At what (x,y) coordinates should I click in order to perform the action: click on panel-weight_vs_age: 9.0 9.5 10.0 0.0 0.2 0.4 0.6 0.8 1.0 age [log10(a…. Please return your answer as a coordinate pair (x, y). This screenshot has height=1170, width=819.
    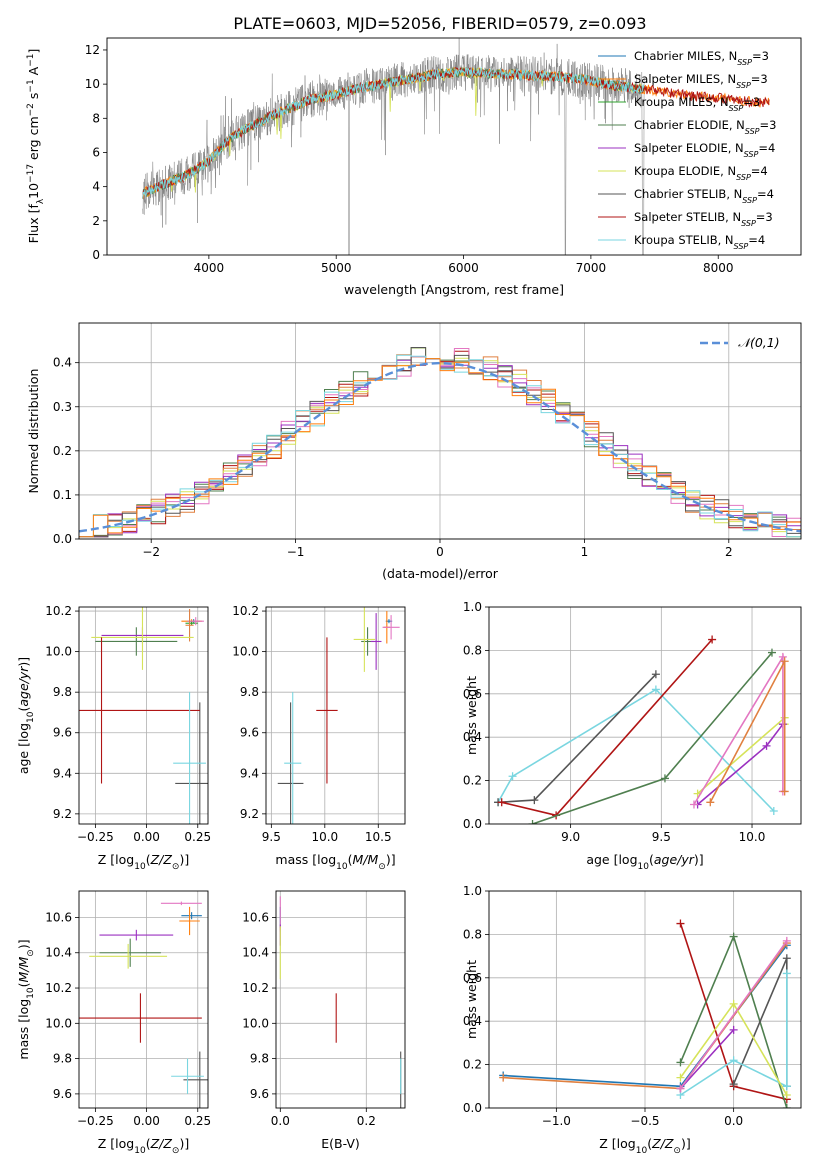
    Looking at the image, I should click on (632, 736).